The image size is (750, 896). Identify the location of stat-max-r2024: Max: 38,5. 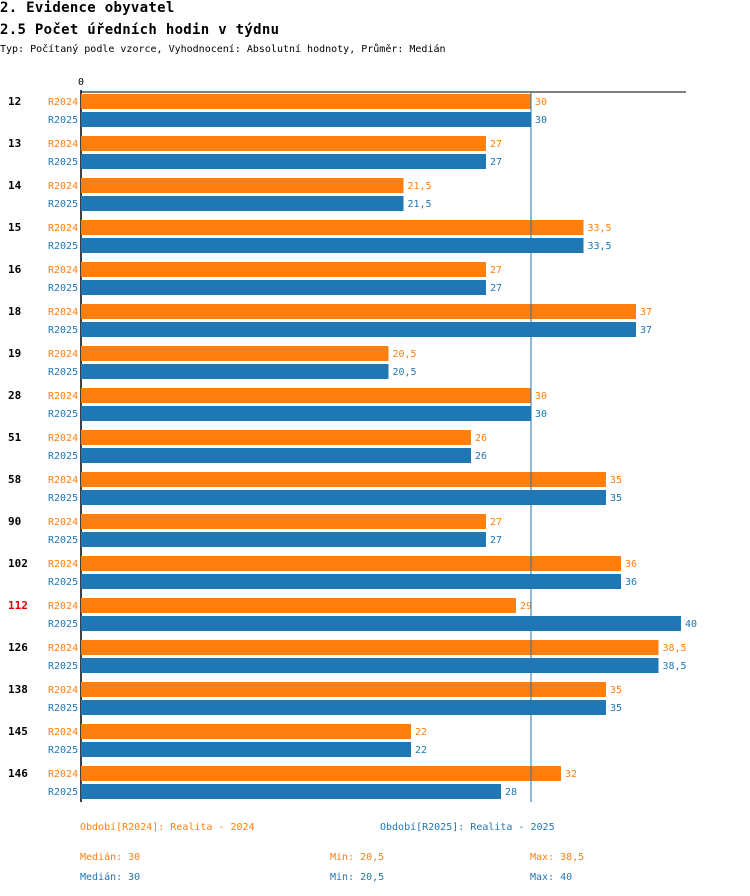
(557, 857).